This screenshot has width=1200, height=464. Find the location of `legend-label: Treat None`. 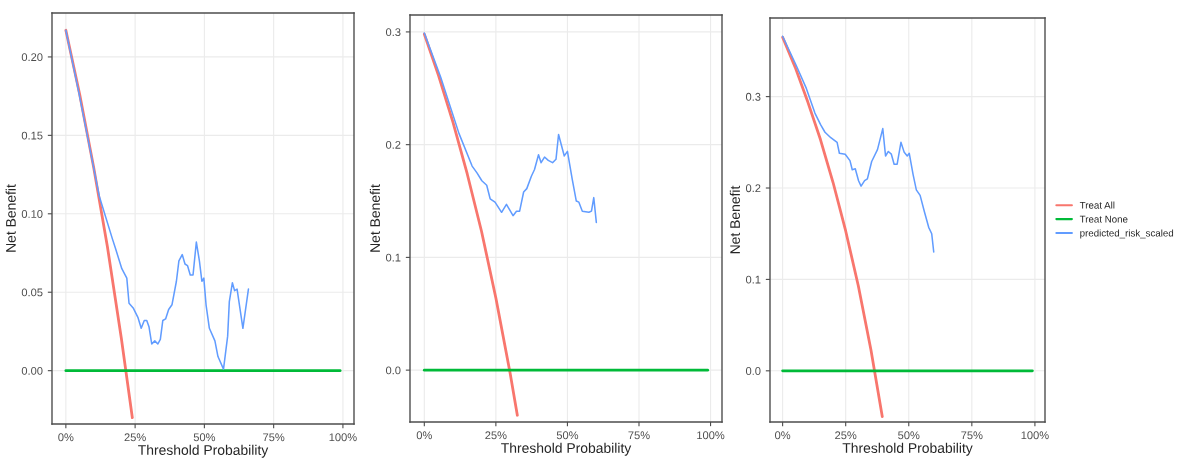

legend-label: Treat None is located at coordinates (1103, 219).